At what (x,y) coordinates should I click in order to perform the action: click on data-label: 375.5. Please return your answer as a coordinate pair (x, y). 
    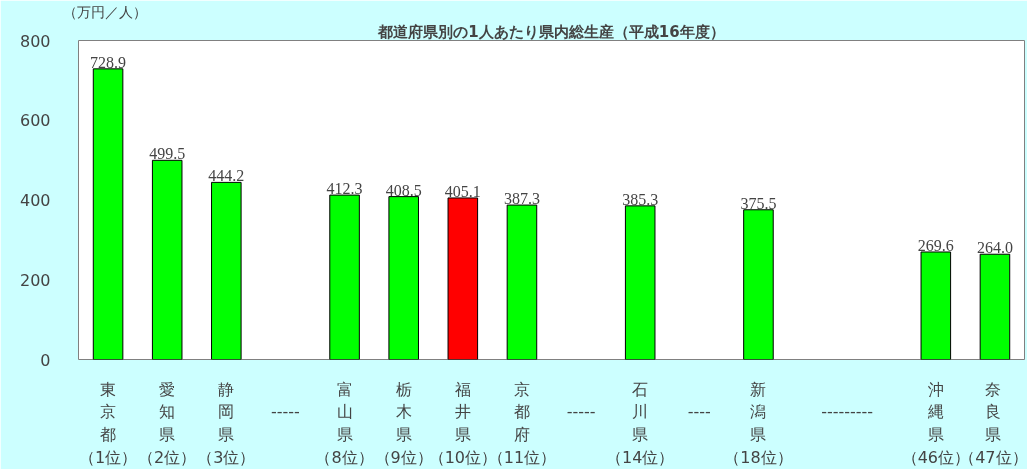
    Looking at the image, I should click on (758, 203).